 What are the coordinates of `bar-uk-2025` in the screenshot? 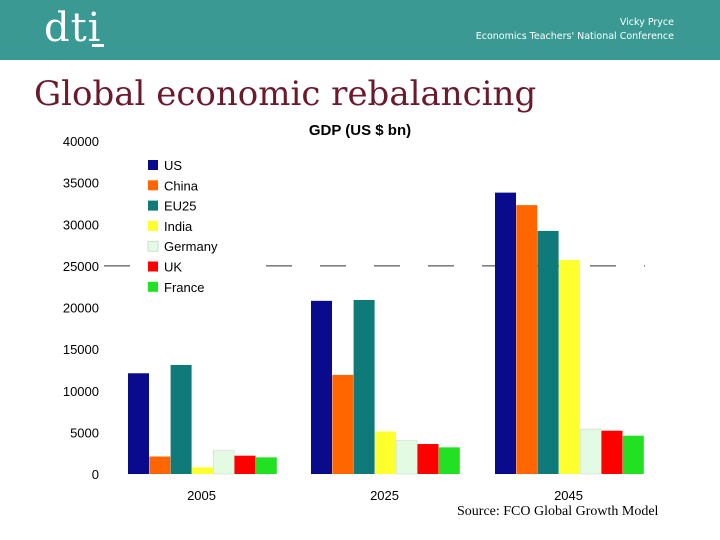 It's located at (428, 459).